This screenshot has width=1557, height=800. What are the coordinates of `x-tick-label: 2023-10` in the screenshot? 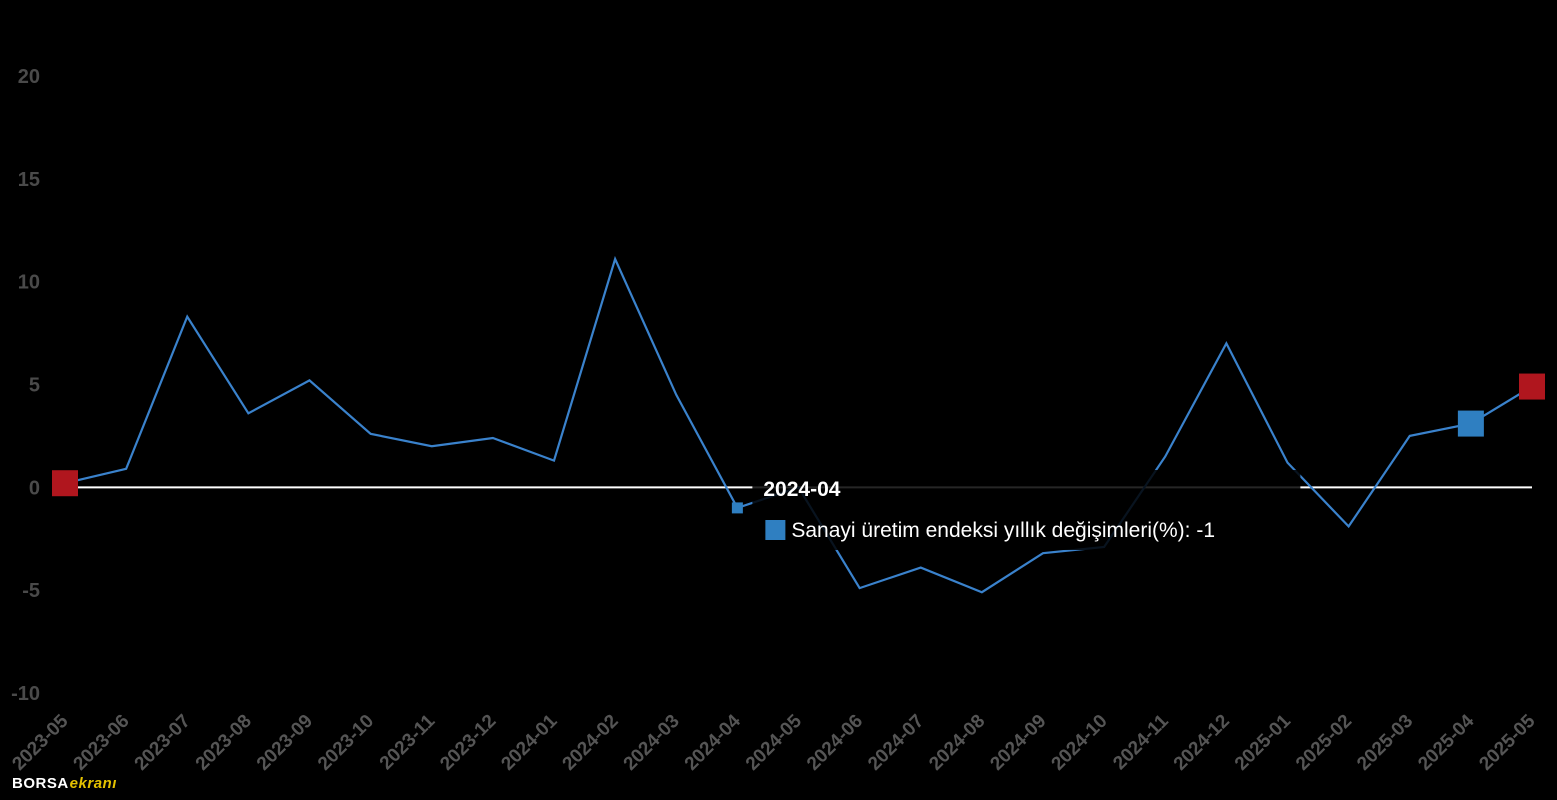 It's located at (346, 743).